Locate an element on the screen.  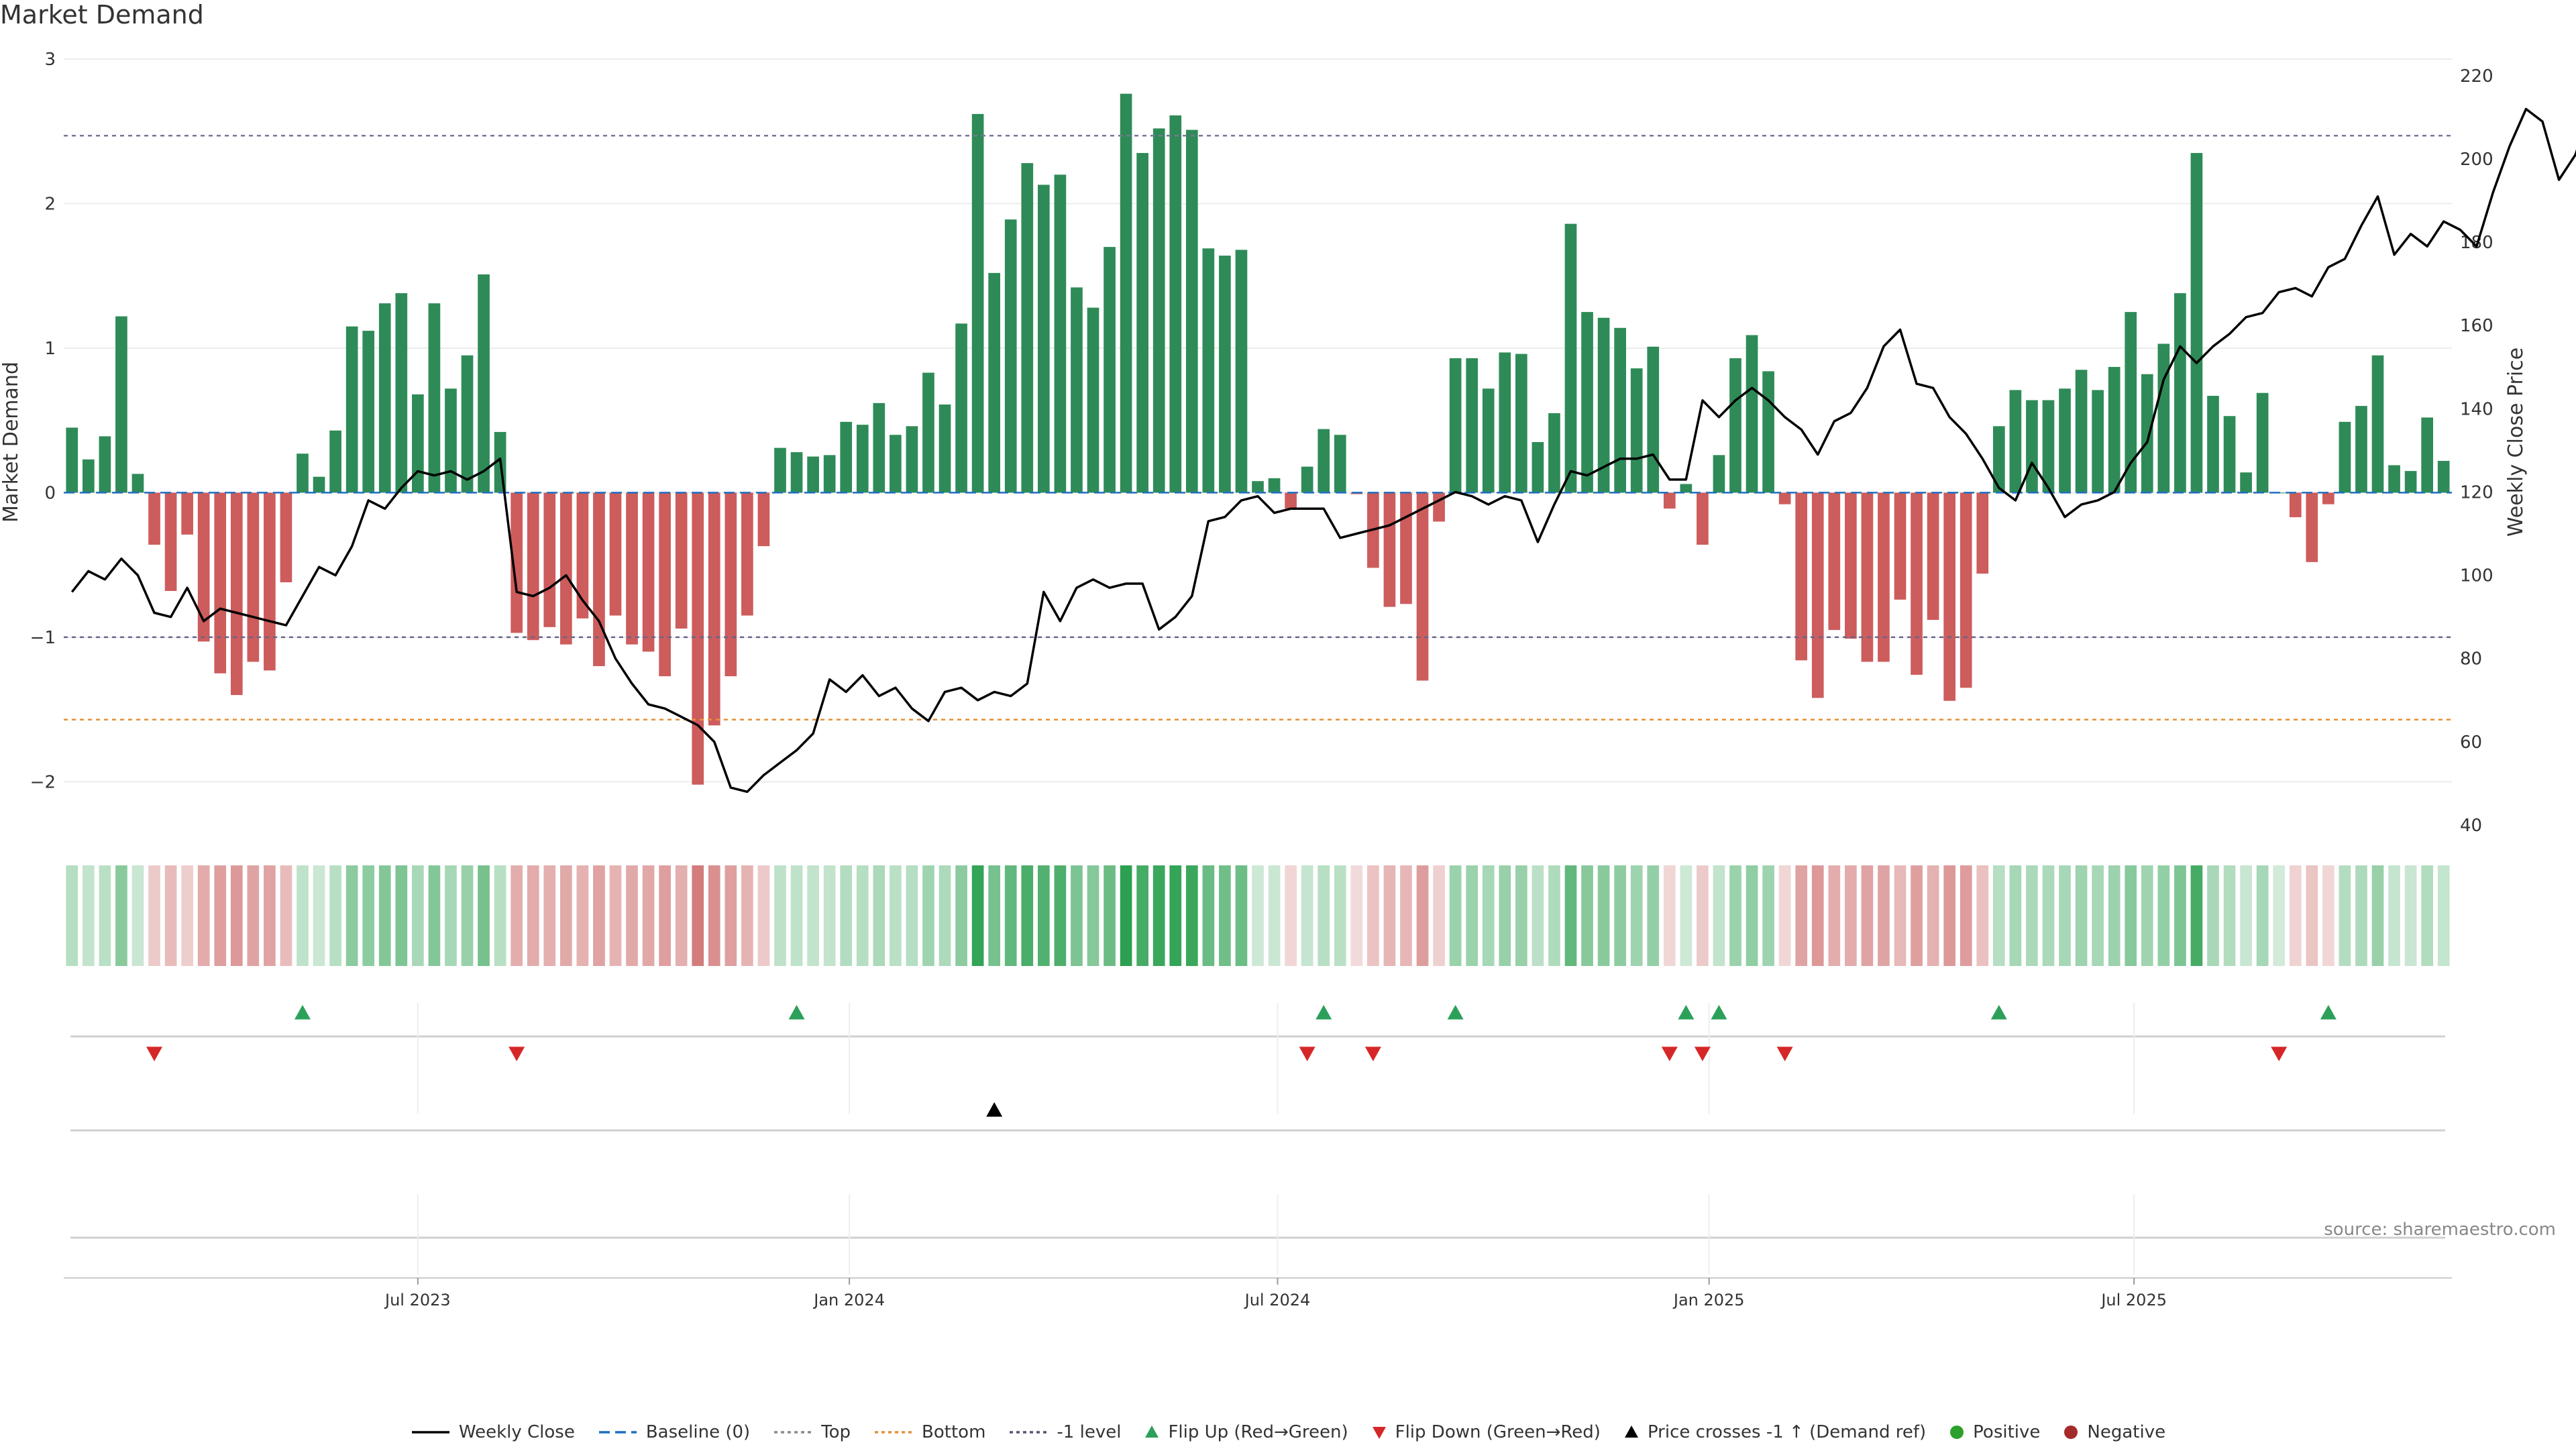
x-tick-label: Jan 2025 is located at coordinates (1708, 1300).